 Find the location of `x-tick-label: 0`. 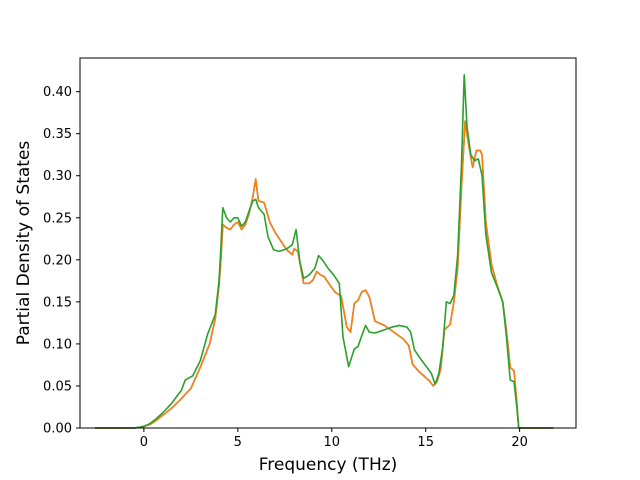

x-tick-label: 0 is located at coordinates (144, 442).